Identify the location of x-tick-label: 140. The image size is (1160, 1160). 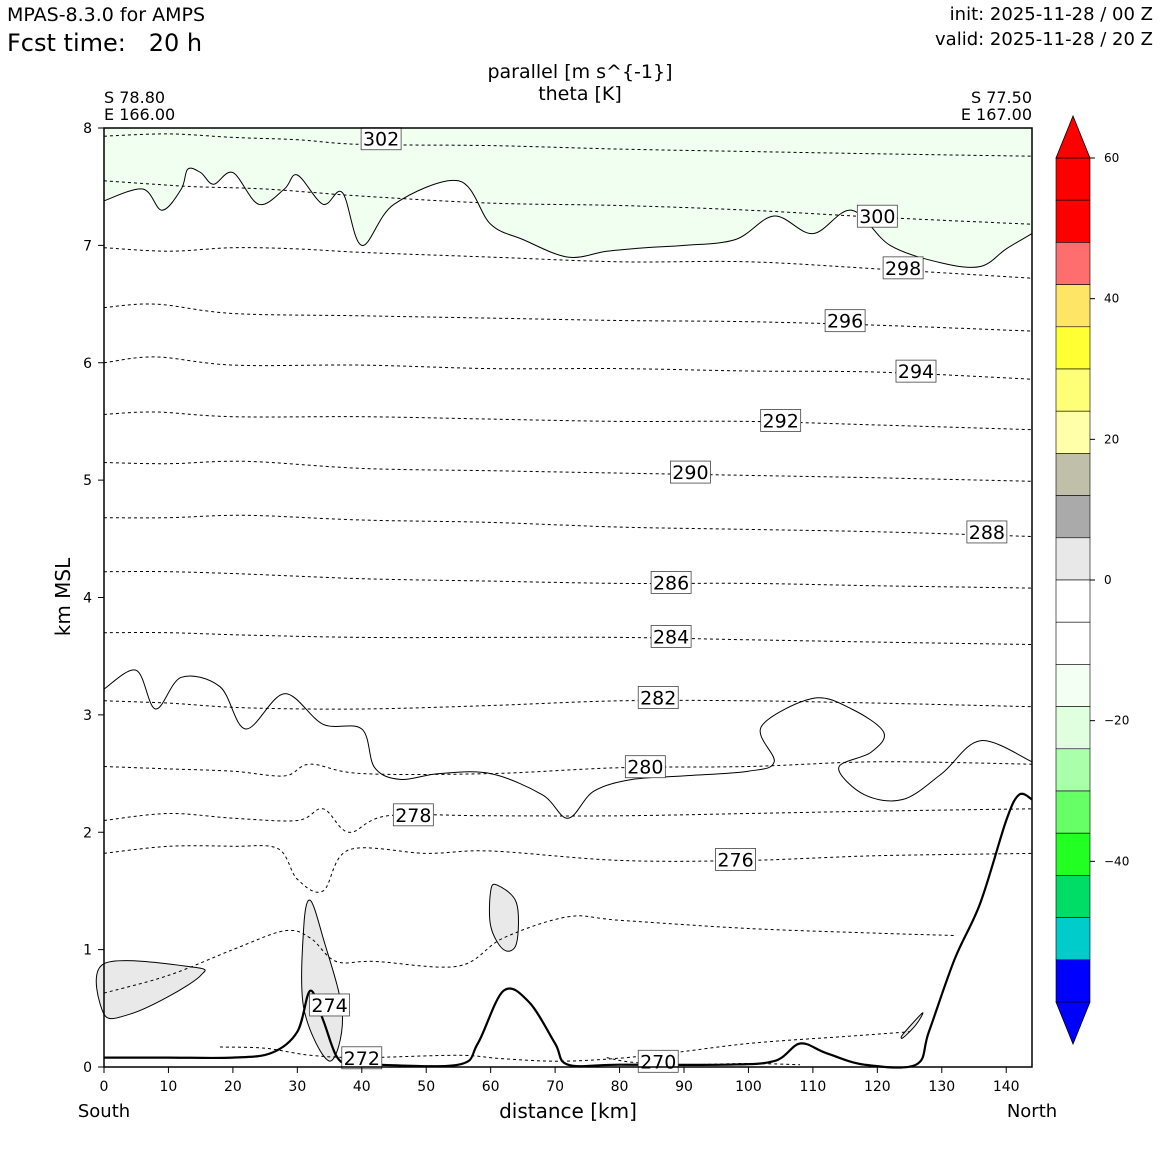
(1006, 1087).